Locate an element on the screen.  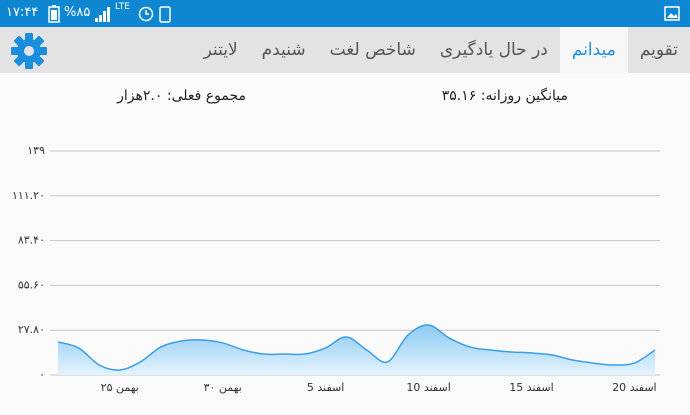
tab: شاخص لغت is located at coordinates (372, 50).